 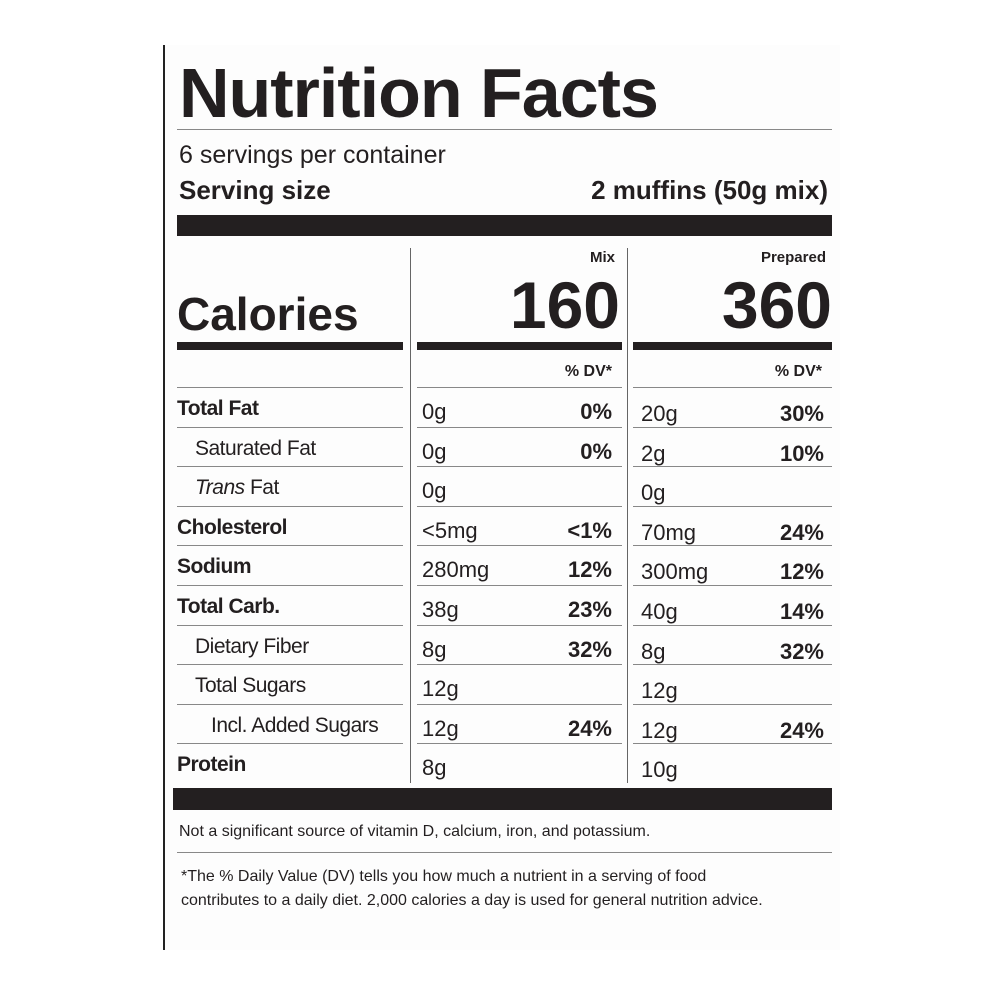 What do you see at coordinates (450, 530) in the screenshot?
I see `mix-amount: <5mg` at bounding box center [450, 530].